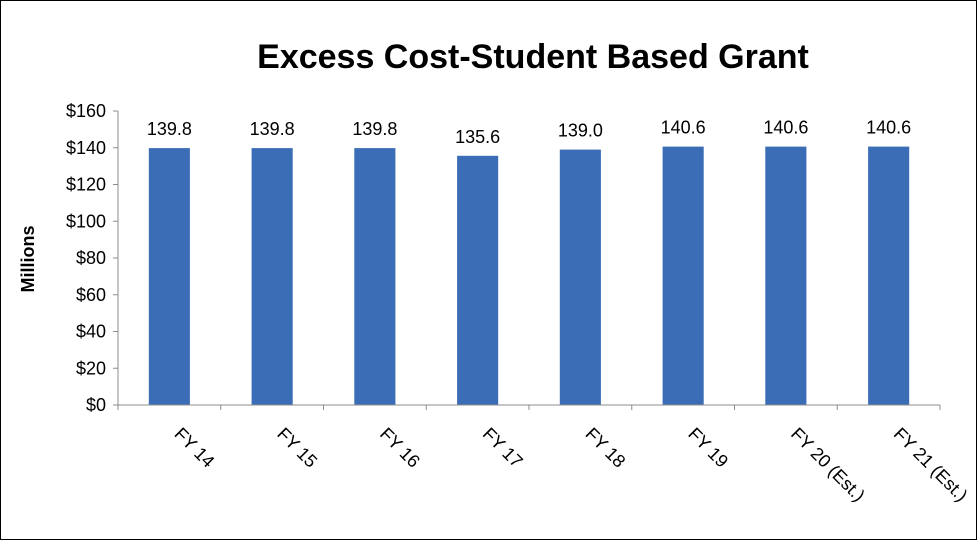 Image resolution: width=977 pixels, height=540 pixels. What do you see at coordinates (580, 131) in the screenshot?
I see `data-label: 139.0` at bounding box center [580, 131].